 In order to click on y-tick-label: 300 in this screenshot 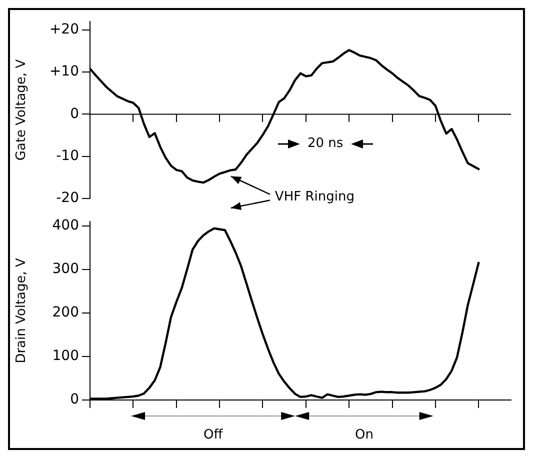, I will do `click(65, 268)`.